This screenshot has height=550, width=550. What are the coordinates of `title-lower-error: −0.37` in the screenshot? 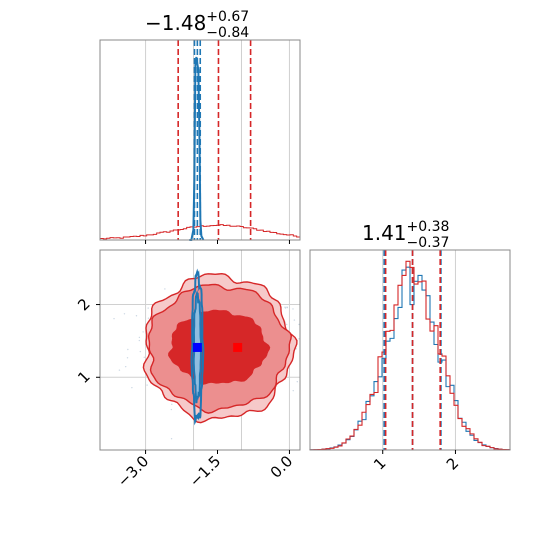 It's located at (428, 243).